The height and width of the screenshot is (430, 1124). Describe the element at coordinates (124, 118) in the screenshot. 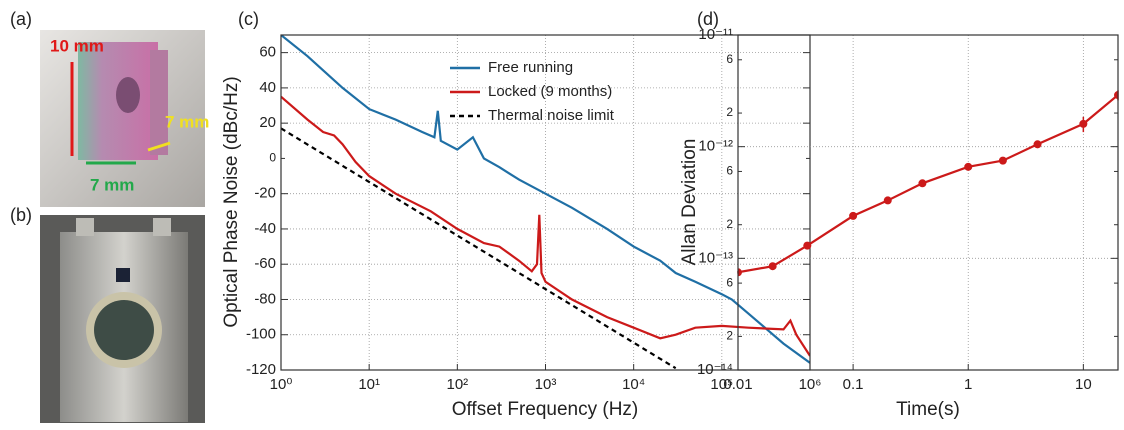

I see `photo-a: 10 mm 7 mm 7 mm` at that location.